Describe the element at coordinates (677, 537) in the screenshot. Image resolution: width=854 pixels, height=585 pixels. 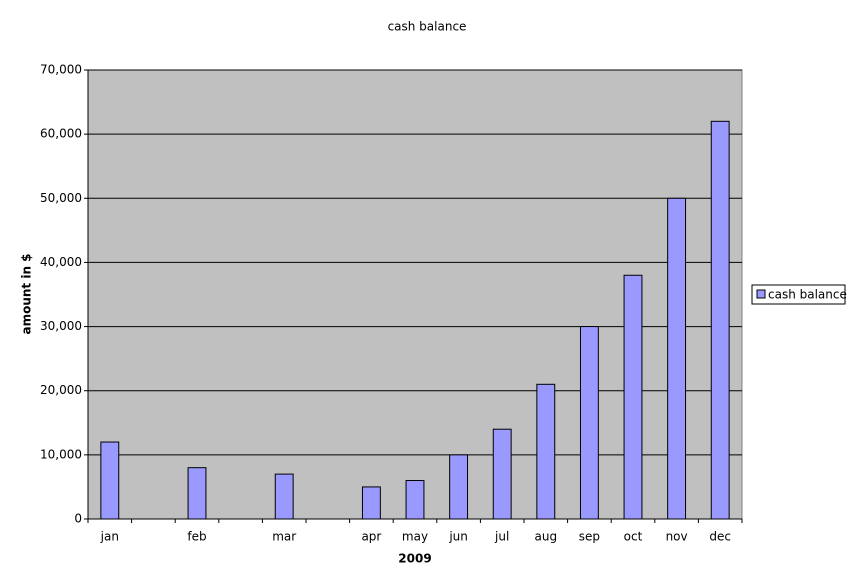
I see `x-tick-label: nov` at that location.